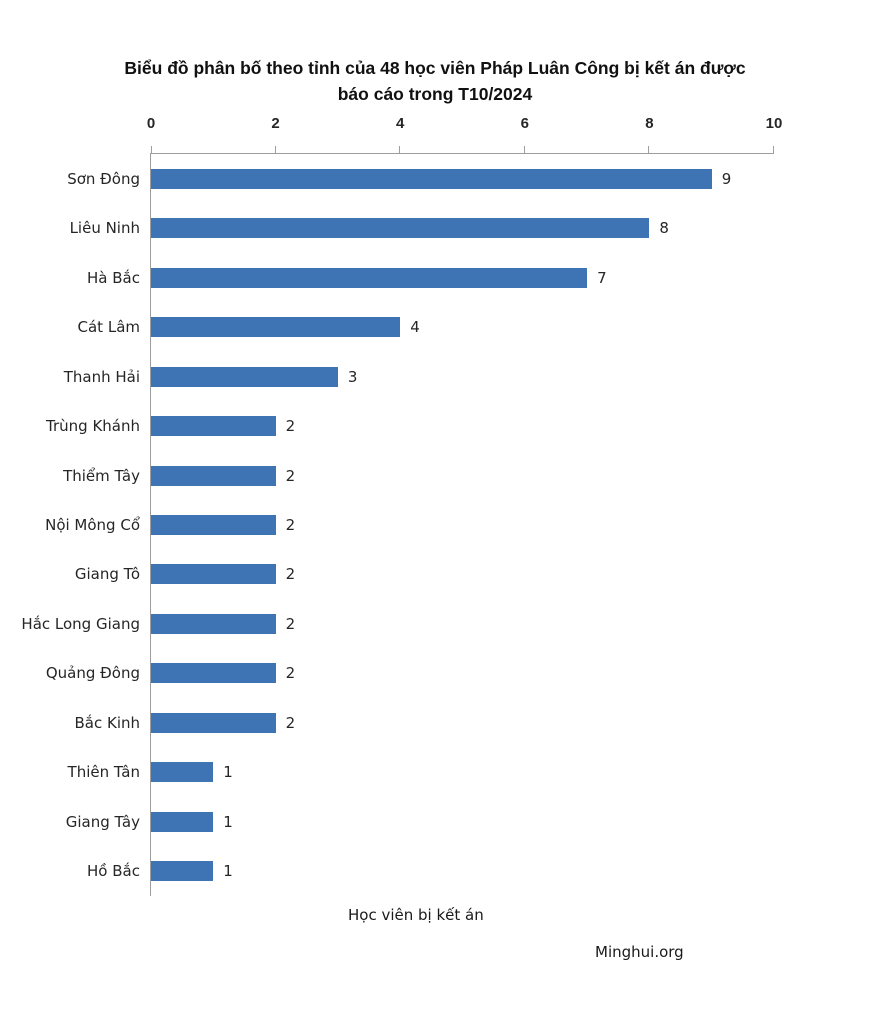 This screenshot has width=870, height=1024. Describe the element at coordinates (430, 871) in the screenshot. I see `bar-row: Hồ Bắc 1` at that location.